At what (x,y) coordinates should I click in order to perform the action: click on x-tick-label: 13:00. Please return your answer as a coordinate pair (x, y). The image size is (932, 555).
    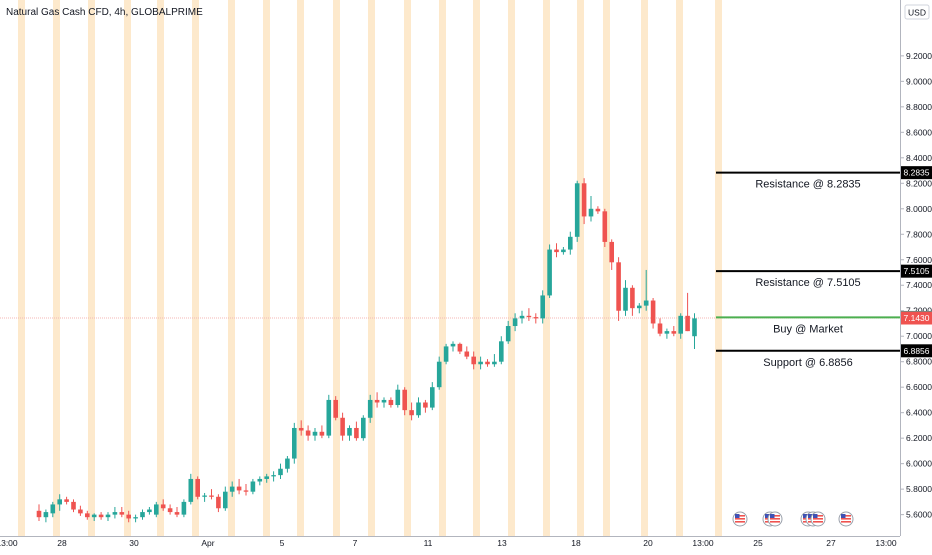
    Looking at the image, I should click on (886, 543).